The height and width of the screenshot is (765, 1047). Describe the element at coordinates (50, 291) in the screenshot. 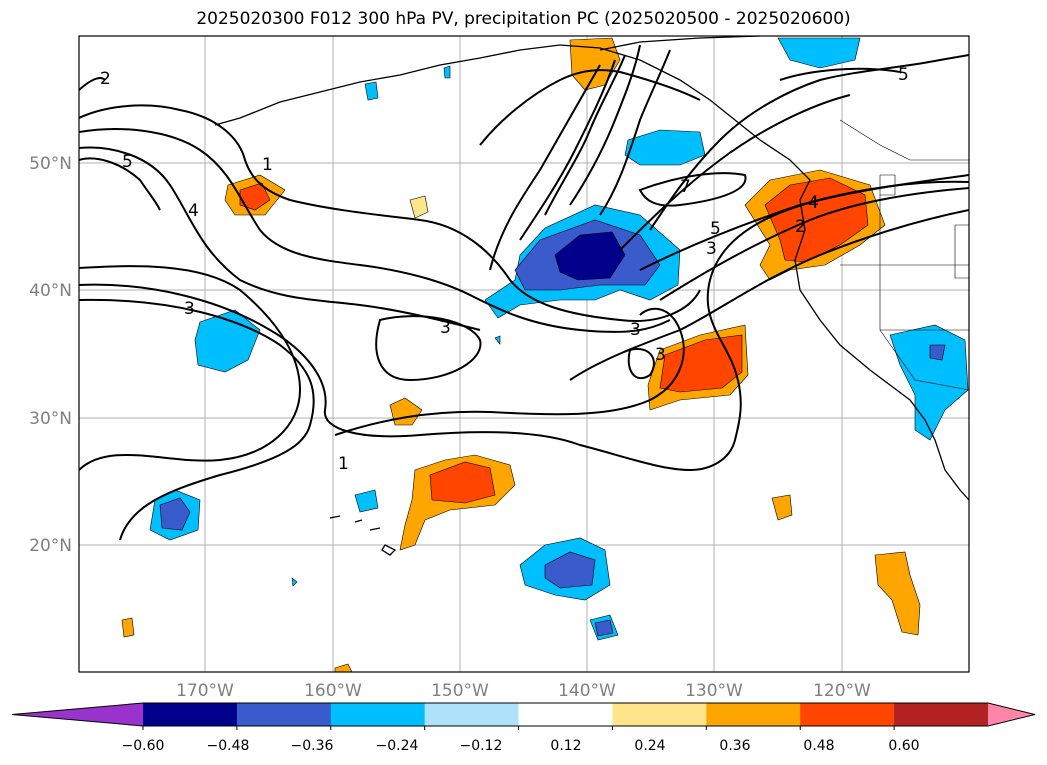

I see `lat-label: 40°N` at that location.